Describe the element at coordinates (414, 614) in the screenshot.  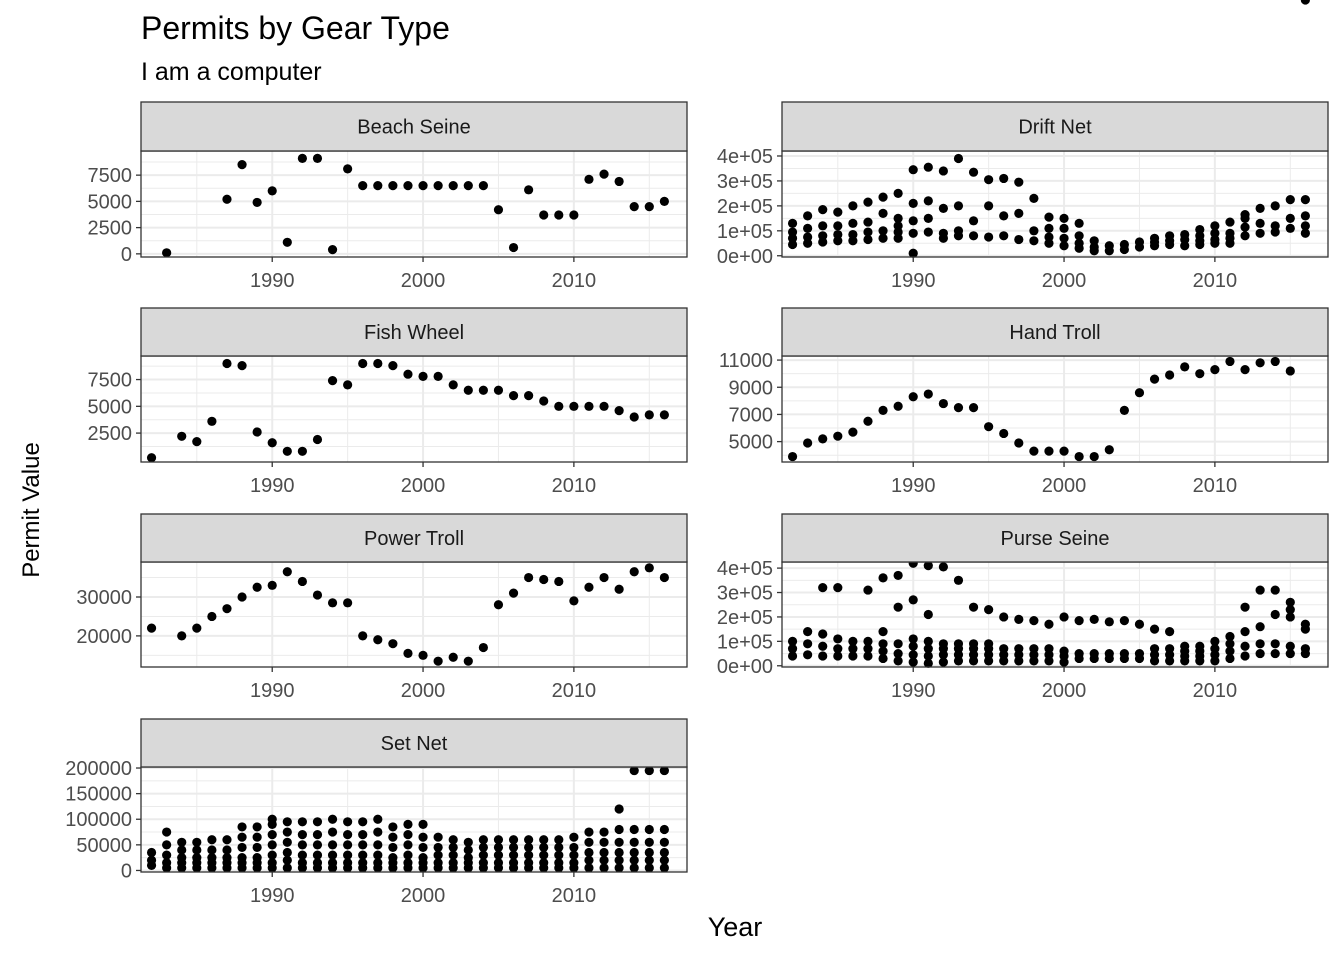
I see `panel-background` at that location.